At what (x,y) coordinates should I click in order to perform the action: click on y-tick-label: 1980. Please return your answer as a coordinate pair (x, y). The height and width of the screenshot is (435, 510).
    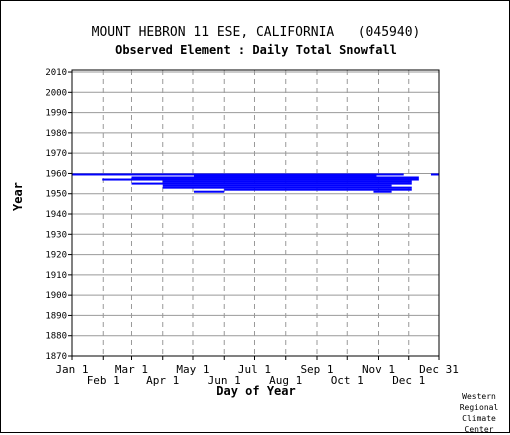
    Looking at the image, I should click on (56, 134).